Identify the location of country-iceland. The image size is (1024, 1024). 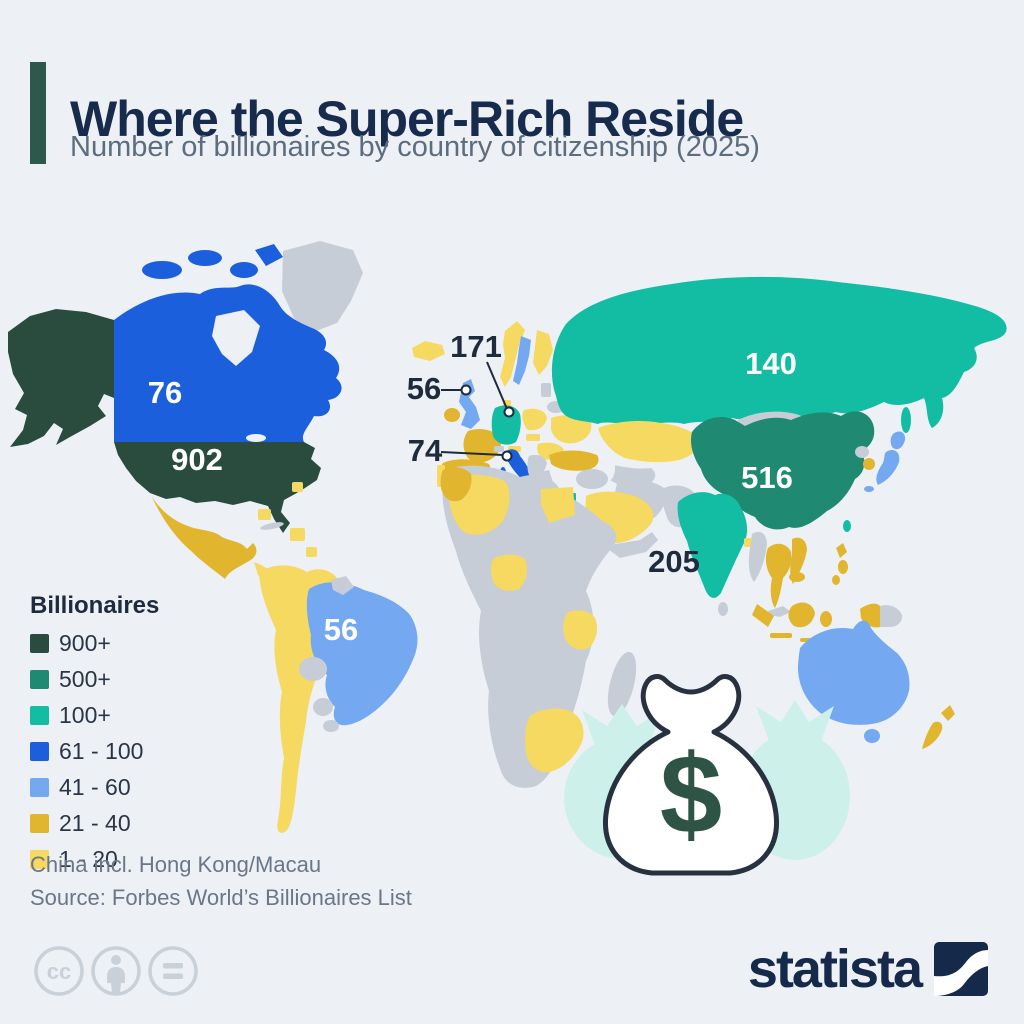
(428, 351).